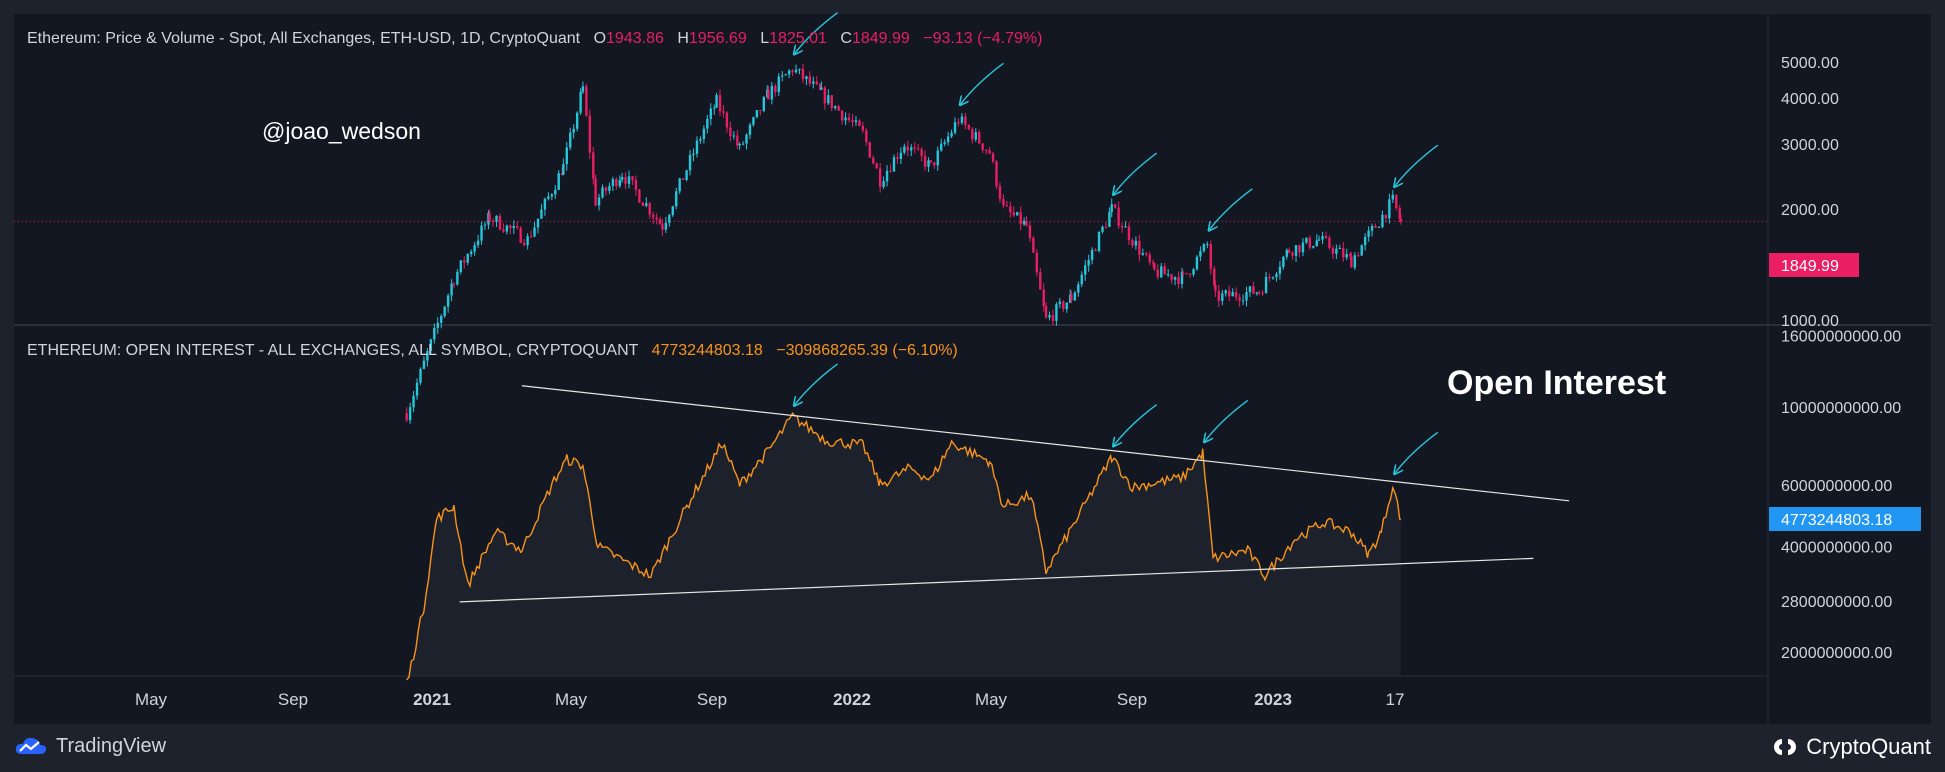 The height and width of the screenshot is (772, 1945). I want to click on lower-trendline, so click(996, 580).